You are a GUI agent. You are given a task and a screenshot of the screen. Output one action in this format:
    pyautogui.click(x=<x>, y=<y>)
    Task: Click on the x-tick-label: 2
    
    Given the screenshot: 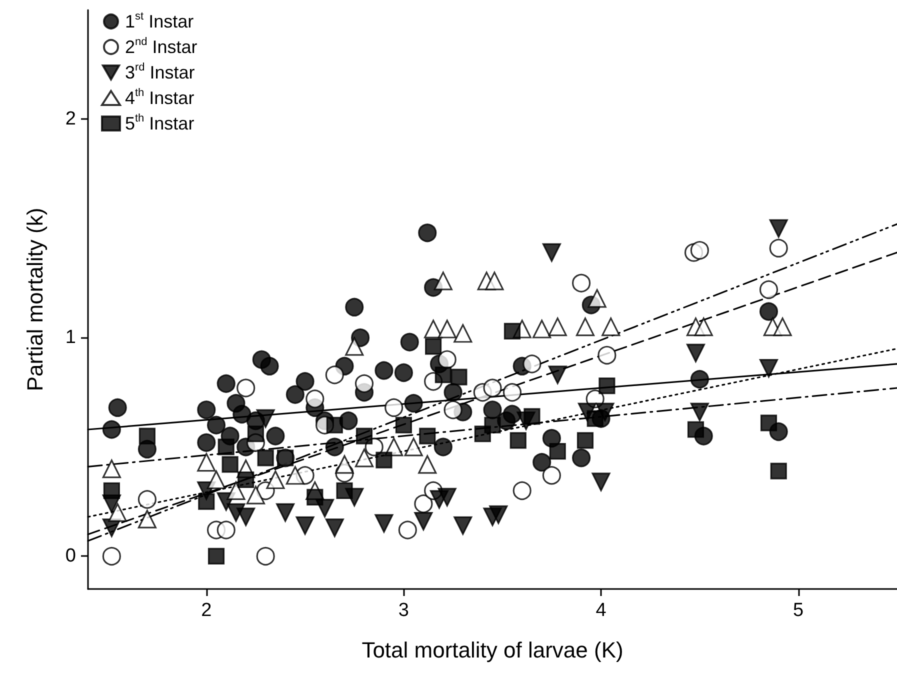 What is the action you would take?
    pyautogui.click(x=206, y=610)
    